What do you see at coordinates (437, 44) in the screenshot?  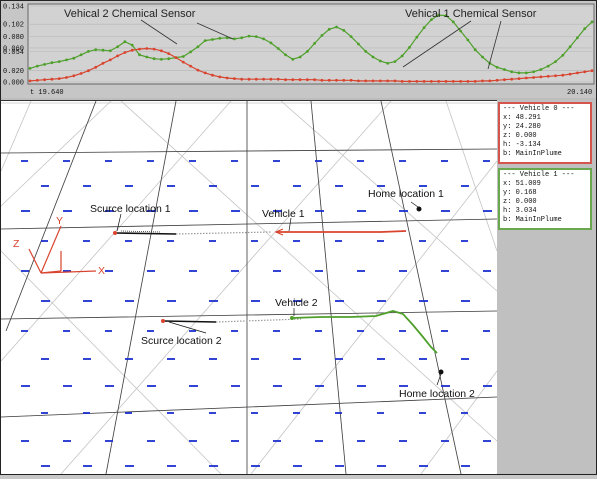 I see `annotation-v1-leader-a` at bounding box center [437, 44].